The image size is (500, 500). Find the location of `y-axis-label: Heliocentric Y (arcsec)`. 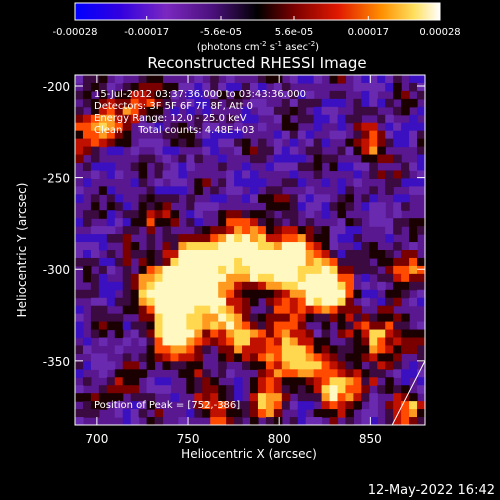

y-axis-label: Heliocentric Y (arcsec) is located at coordinates (22, 250).